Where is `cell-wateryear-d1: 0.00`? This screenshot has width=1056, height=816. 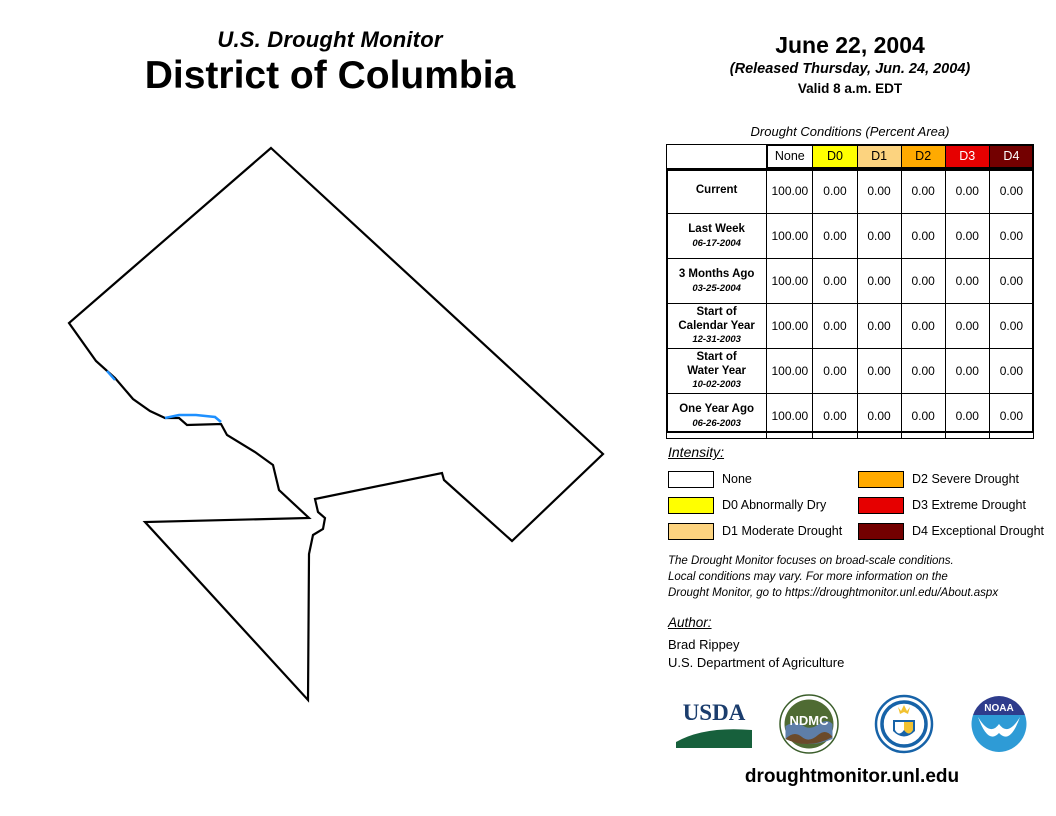
cell-wateryear-d1: 0.00 is located at coordinates (879, 371).